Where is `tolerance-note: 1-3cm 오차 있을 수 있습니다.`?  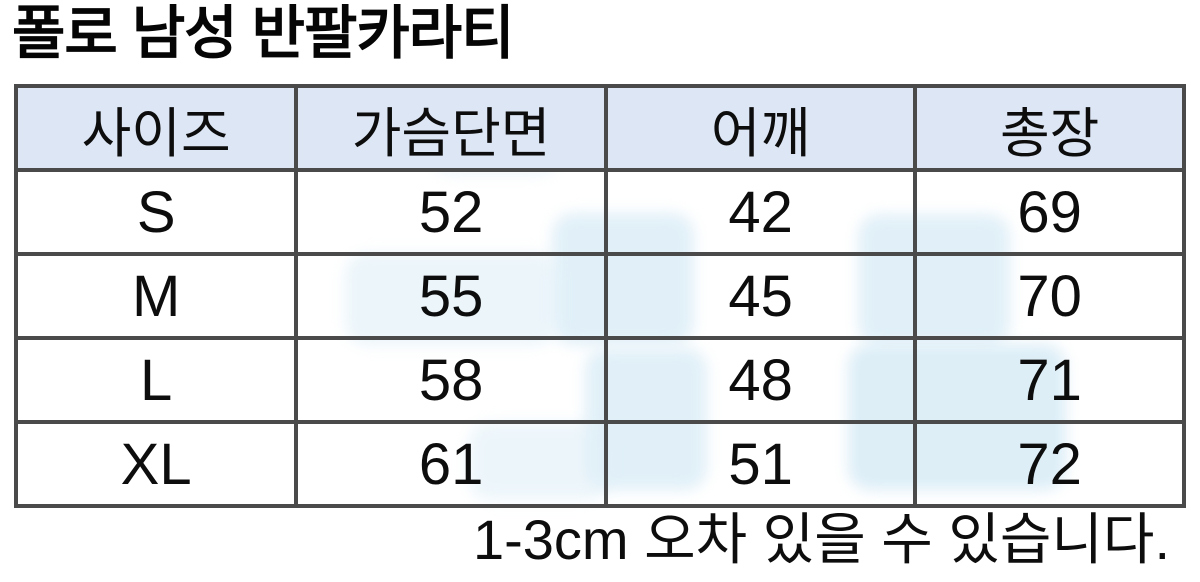
tolerance-note: 1-3cm 오차 있을 수 있습니다. is located at coordinates (821, 539).